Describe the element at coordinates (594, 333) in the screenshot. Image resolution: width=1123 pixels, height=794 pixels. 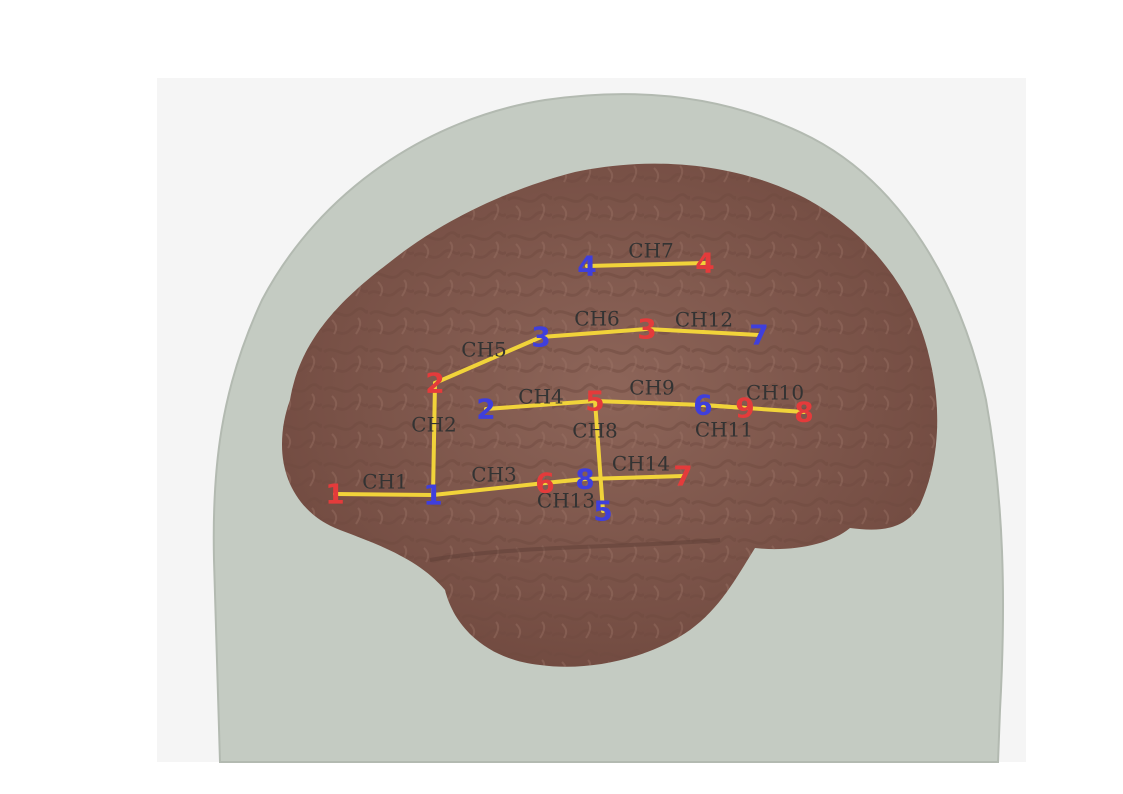
I see `channel-line-ch6` at that location.